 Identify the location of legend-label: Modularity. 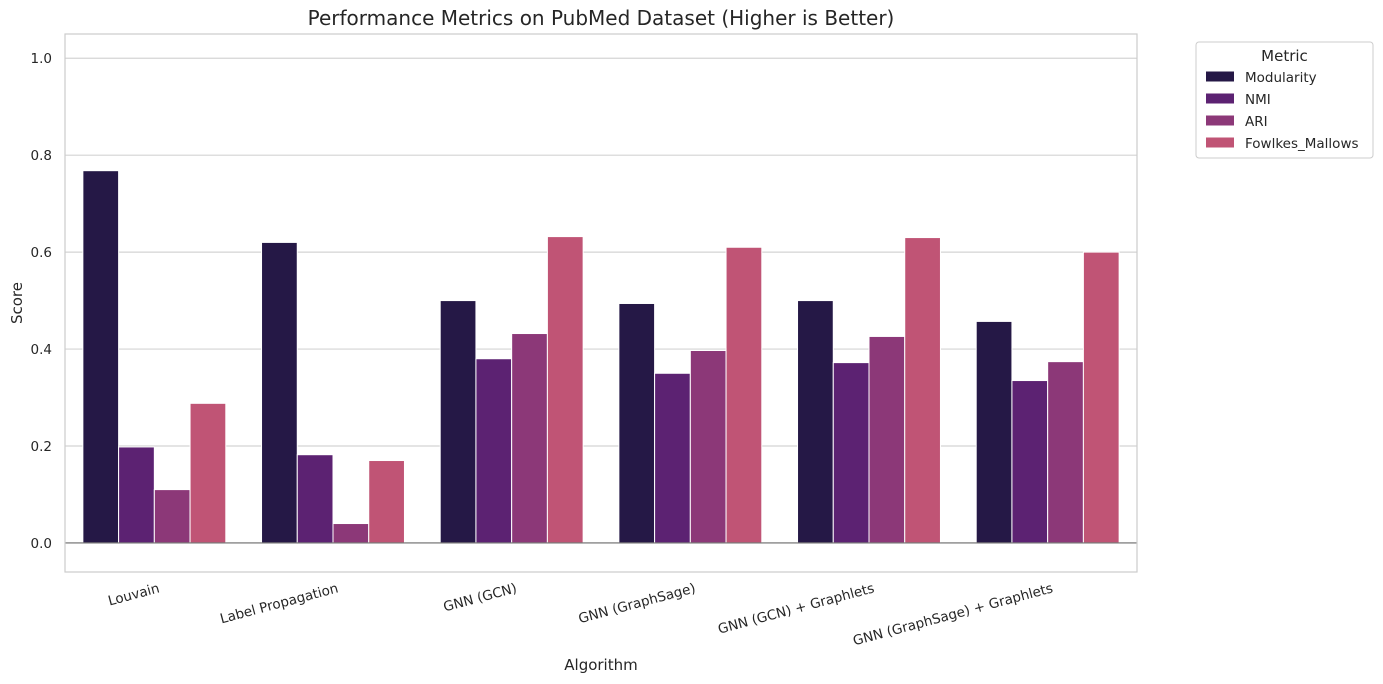
(1281, 78).